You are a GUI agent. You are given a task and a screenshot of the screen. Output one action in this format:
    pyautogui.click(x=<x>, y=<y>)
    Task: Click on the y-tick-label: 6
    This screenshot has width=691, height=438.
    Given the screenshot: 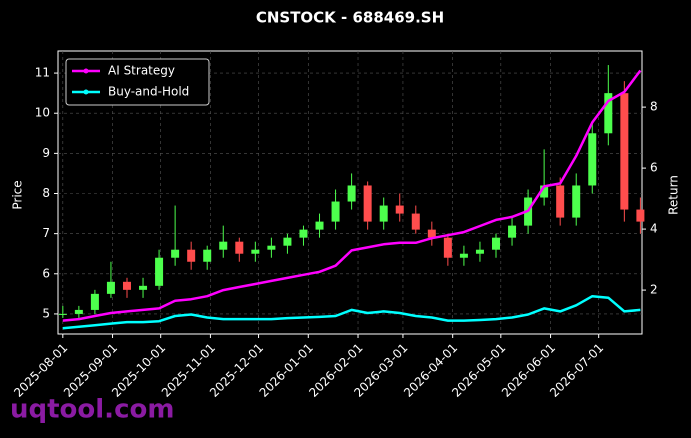 What is the action you would take?
    pyautogui.click(x=46, y=273)
    